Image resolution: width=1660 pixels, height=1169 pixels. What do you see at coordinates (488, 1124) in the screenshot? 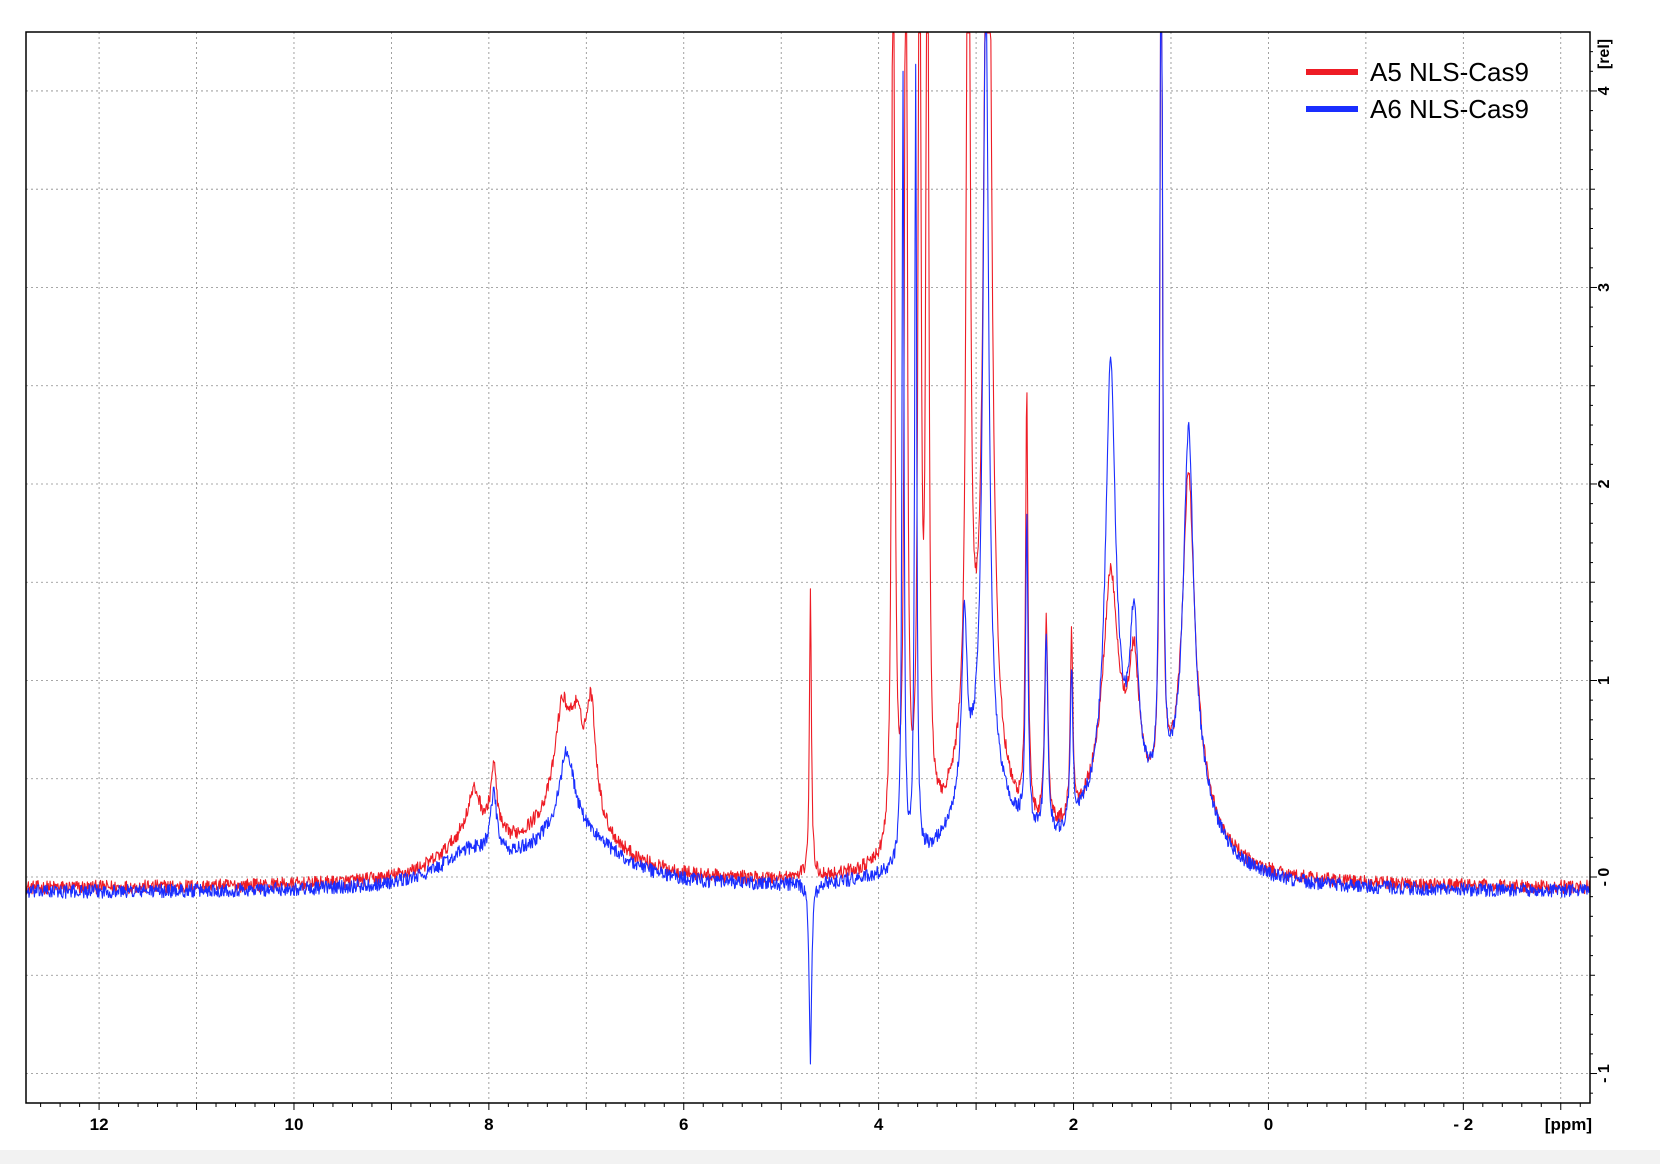
I see `x-tick-label: 8` at bounding box center [488, 1124].